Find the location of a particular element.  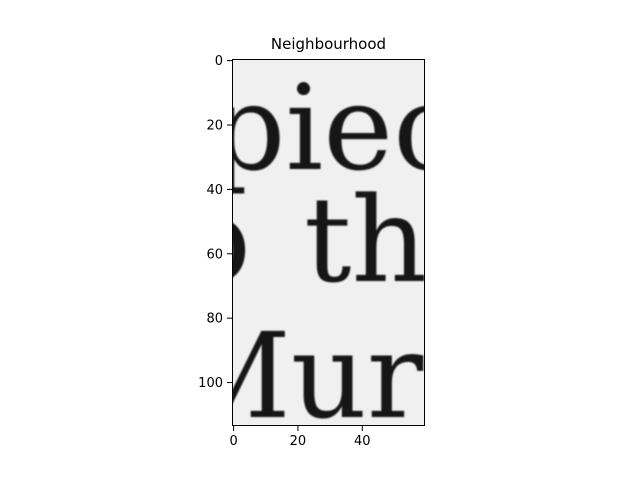

image-text-fragment: o is located at coordinates (215, 240).